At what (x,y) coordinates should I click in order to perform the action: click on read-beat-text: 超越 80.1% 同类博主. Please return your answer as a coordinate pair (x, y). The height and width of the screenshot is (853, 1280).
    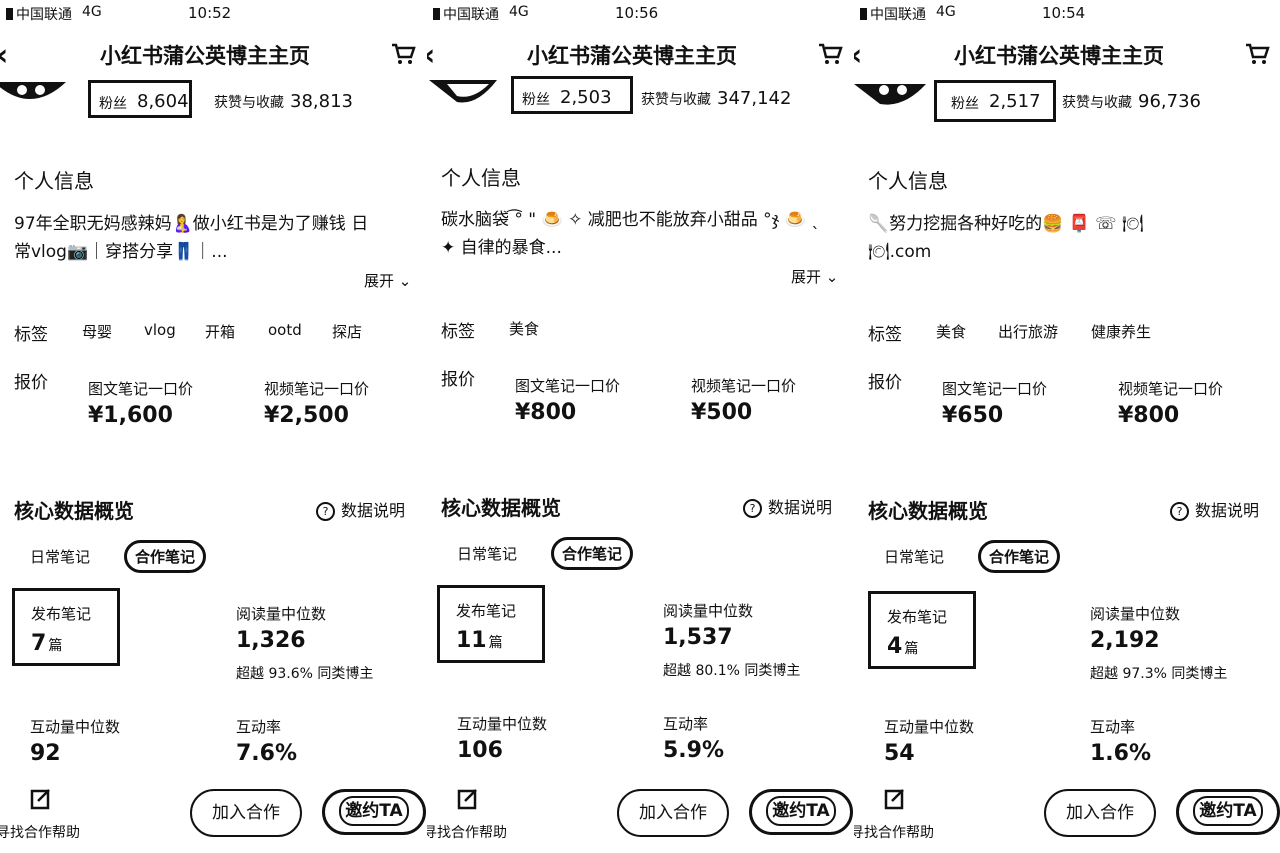
    Looking at the image, I should click on (732, 671).